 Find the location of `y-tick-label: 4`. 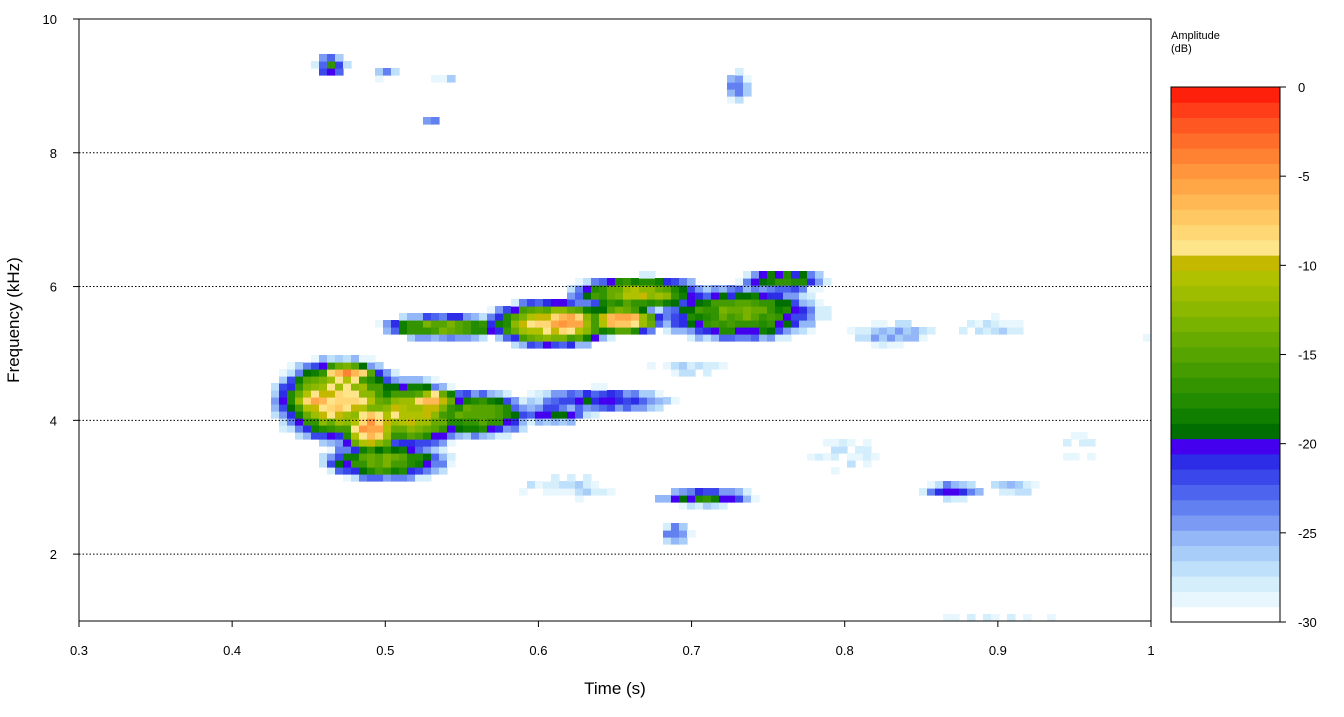

y-tick-label: 4 is located at coordinates (53, 420).